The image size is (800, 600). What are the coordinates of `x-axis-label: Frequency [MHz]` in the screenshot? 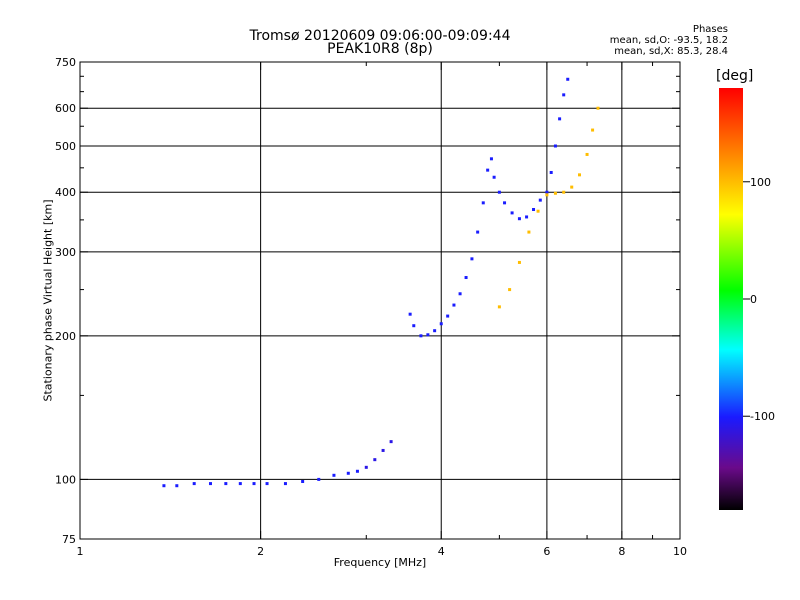 It's located at (380, 562).